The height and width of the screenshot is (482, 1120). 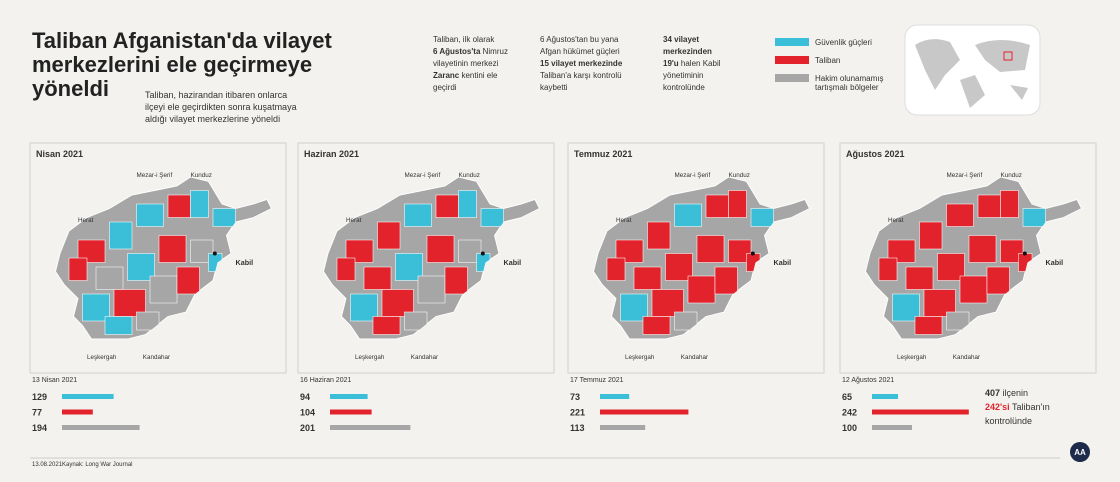 What do you see at coordinates (1080, 452) in the screenshot?
I see `logo-text: AA` at bounding box center [1080, 452].